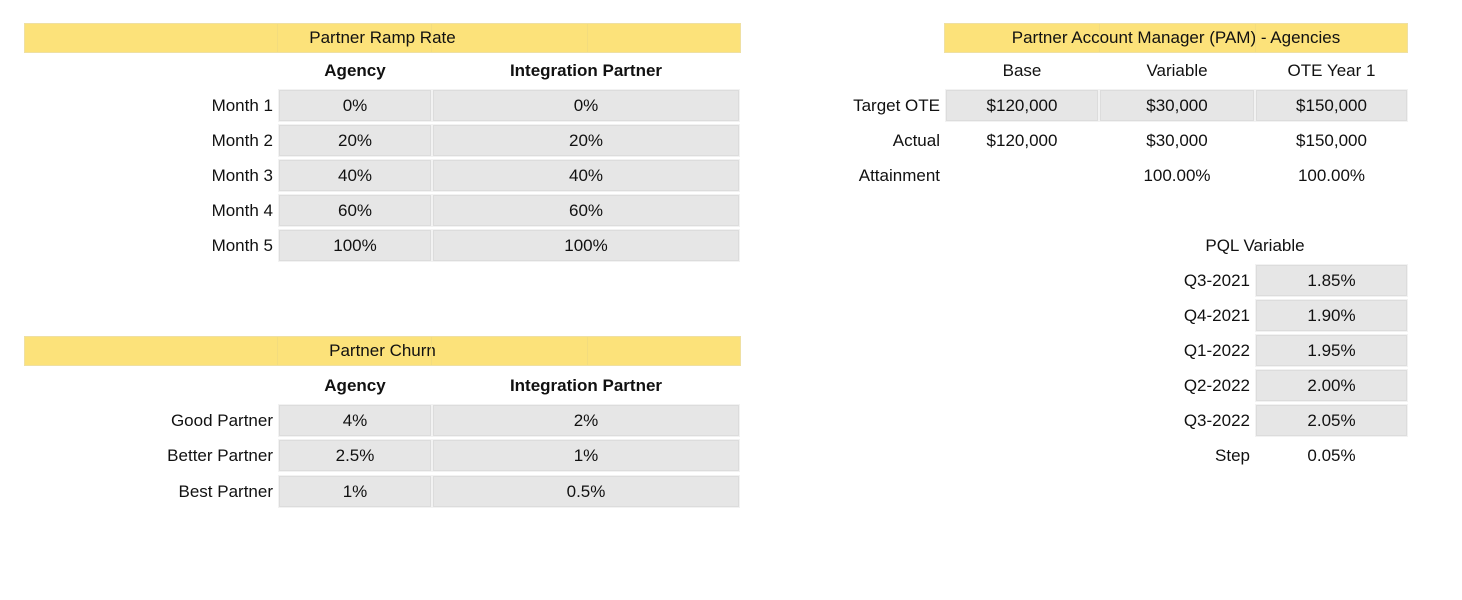 Image resolution: width=1462 pixels, height=600 pixels. Describe the element at coordinates (1216, 315) in the screenshot. I see `pql-row-label: Q4-2021` at that location.